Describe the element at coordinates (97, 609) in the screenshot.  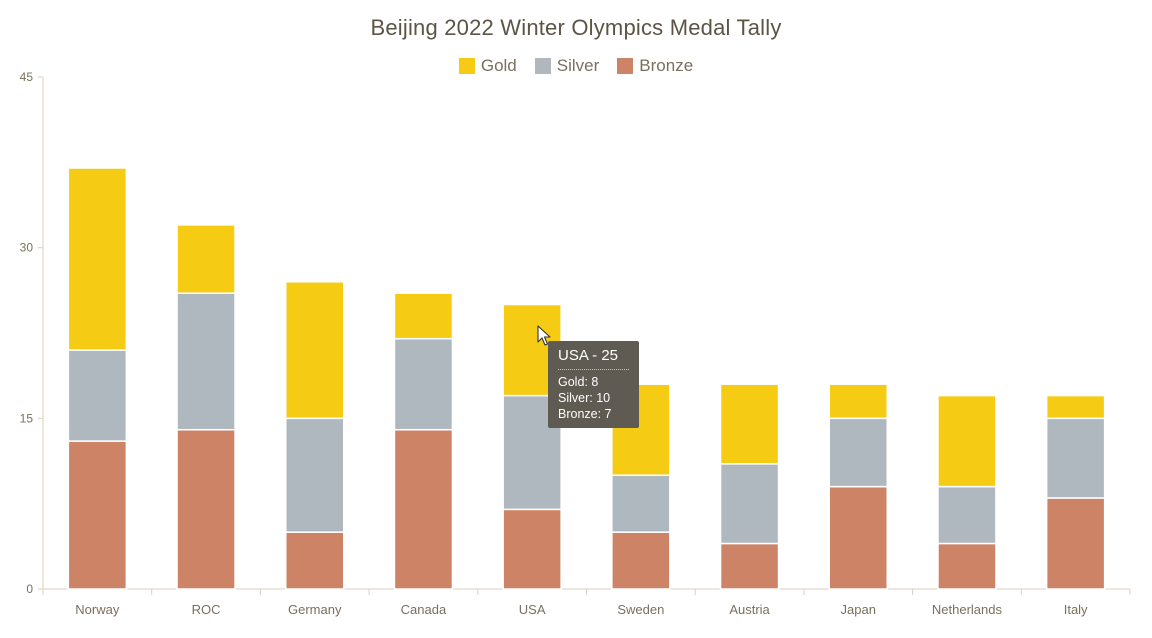
I see `x-tick-label: Norway` at that location.